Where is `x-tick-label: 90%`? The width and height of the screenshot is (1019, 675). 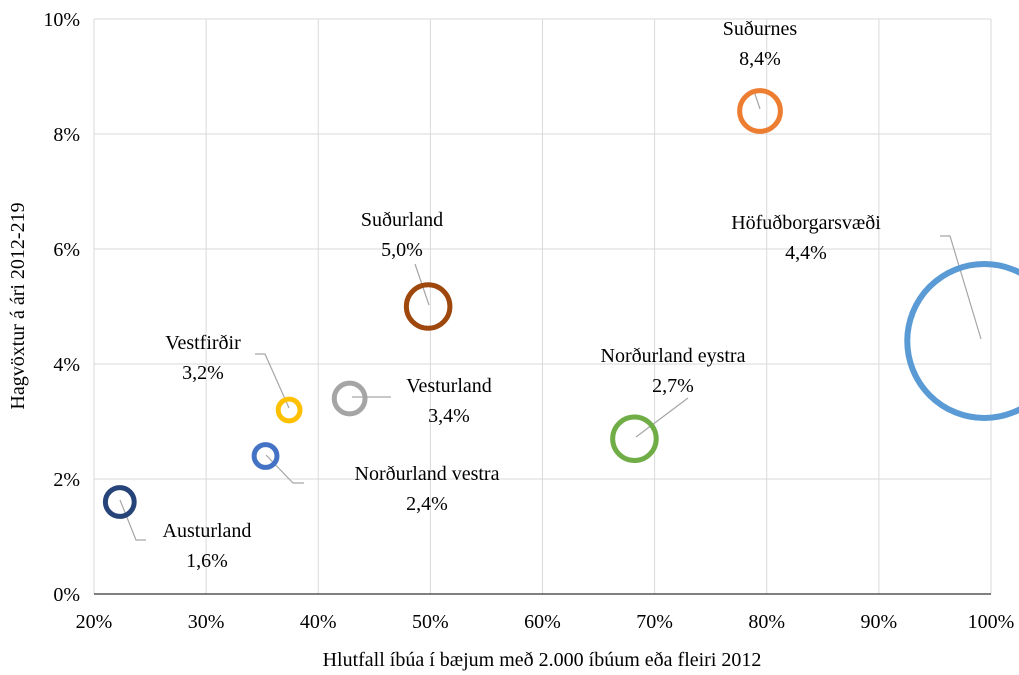 x-tick-label: 90% is located at coordinates (879, 622).